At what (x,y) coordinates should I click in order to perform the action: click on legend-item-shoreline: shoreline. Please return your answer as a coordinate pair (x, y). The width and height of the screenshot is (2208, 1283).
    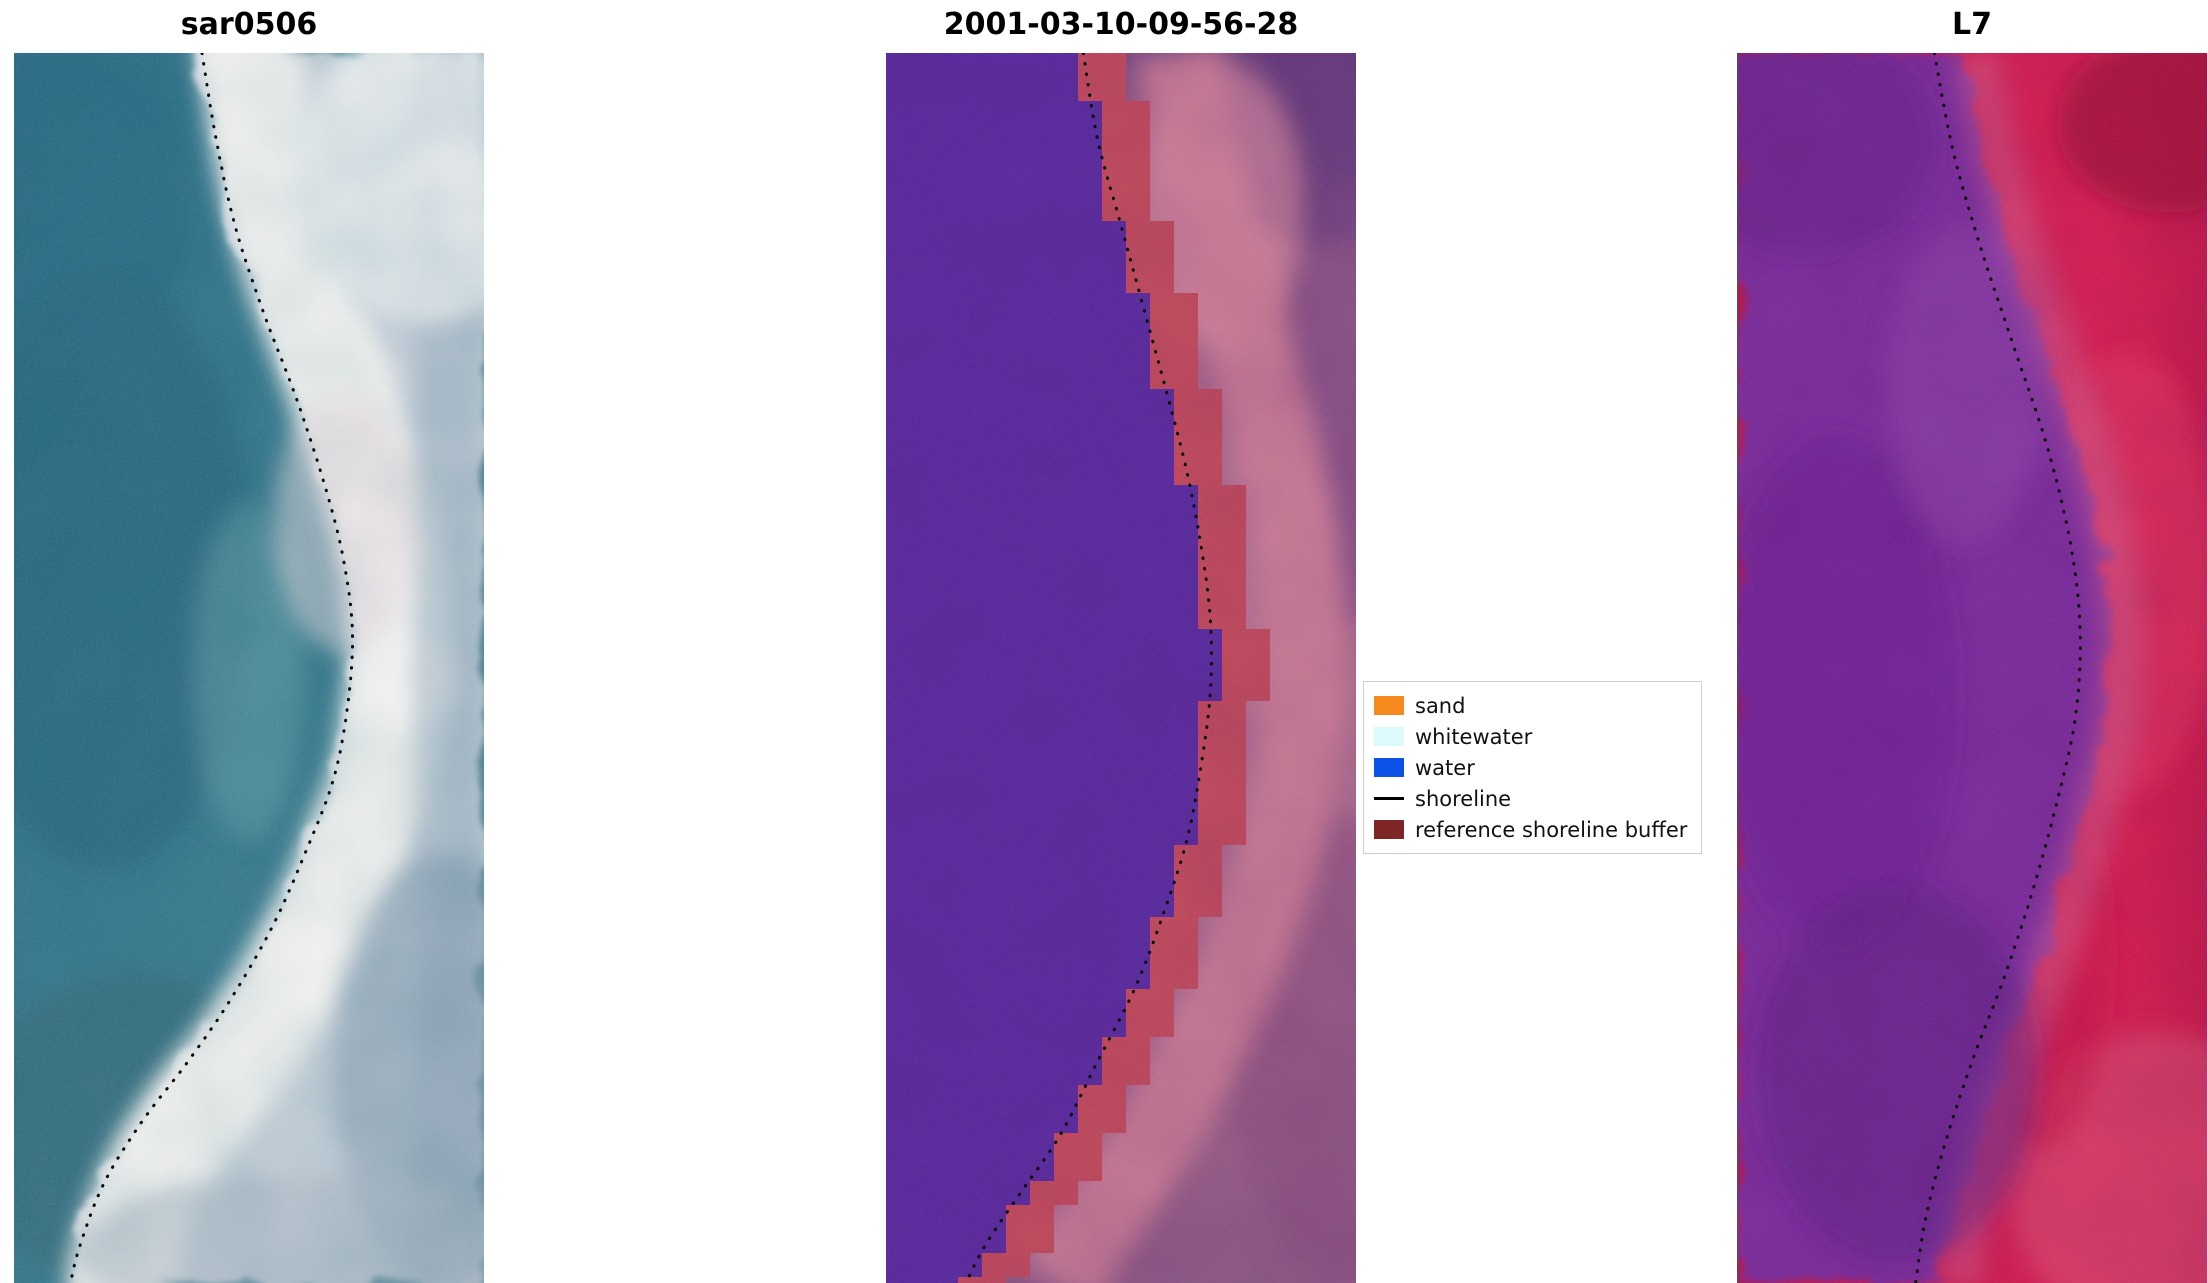
    Looking at the image, I should click on (1530, 798).